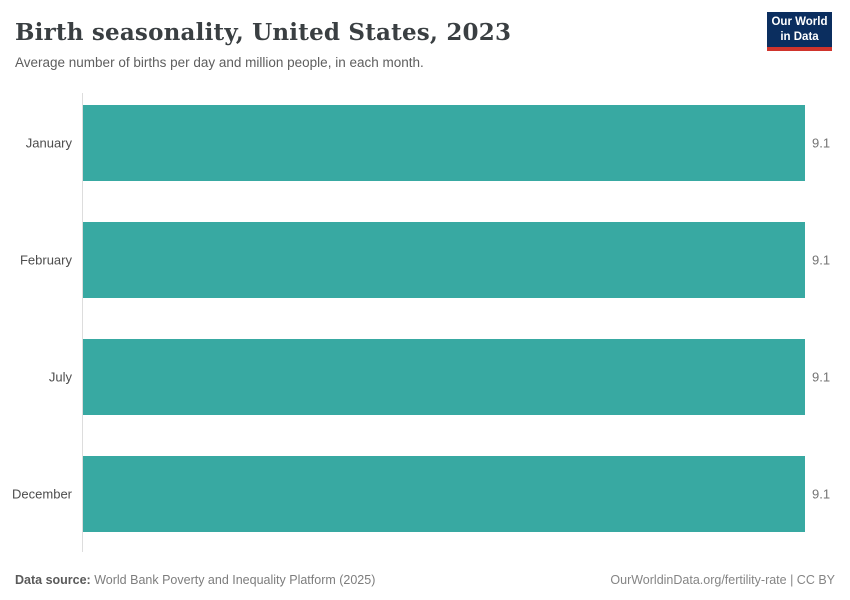 Image resolution: width=850 pixels, height=600 pixels. I want to click on bar-row: January 9.1, so click(428, 142).